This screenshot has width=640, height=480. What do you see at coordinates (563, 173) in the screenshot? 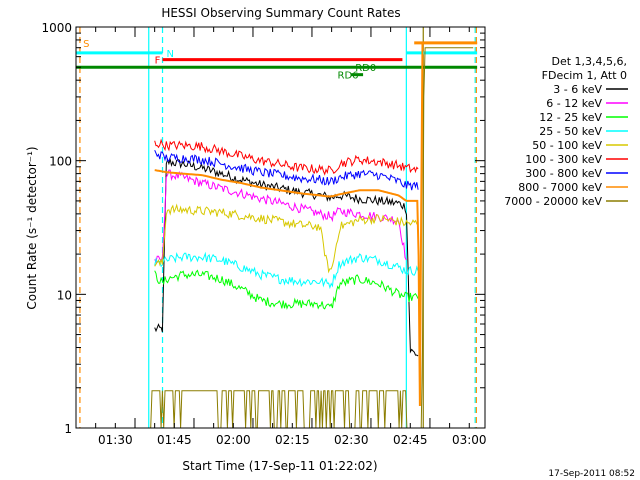
I see `legend-label-7: 300 - 800 keV` at bounding box center [563, 173].